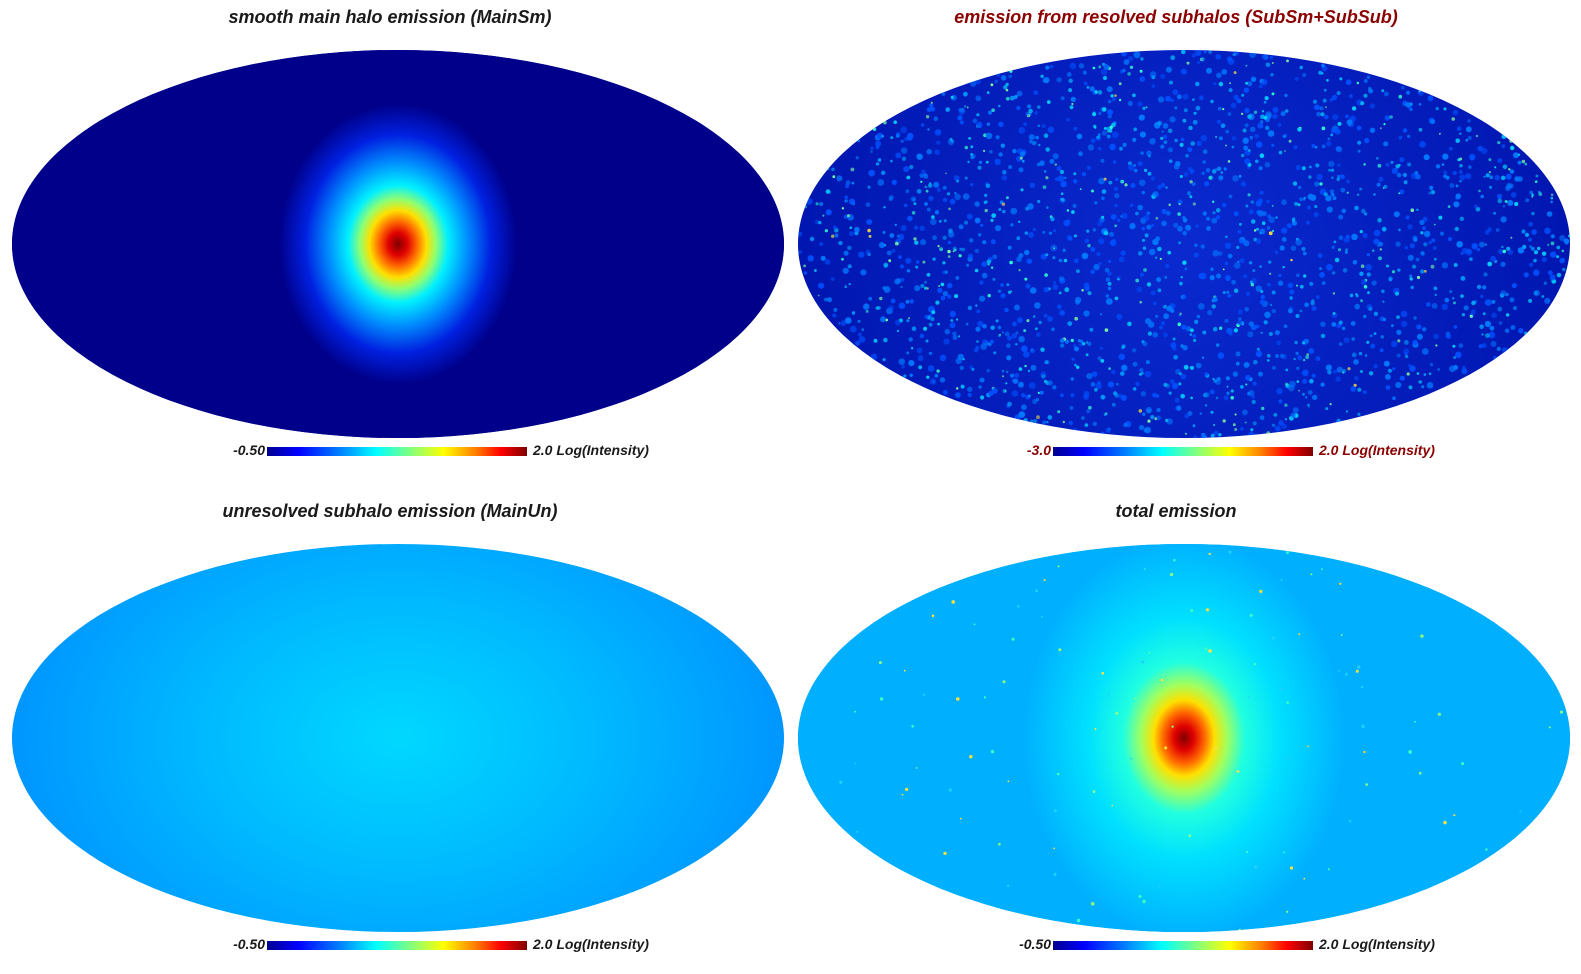  I want to click on colorbar-gradient, so click(1183, 451).